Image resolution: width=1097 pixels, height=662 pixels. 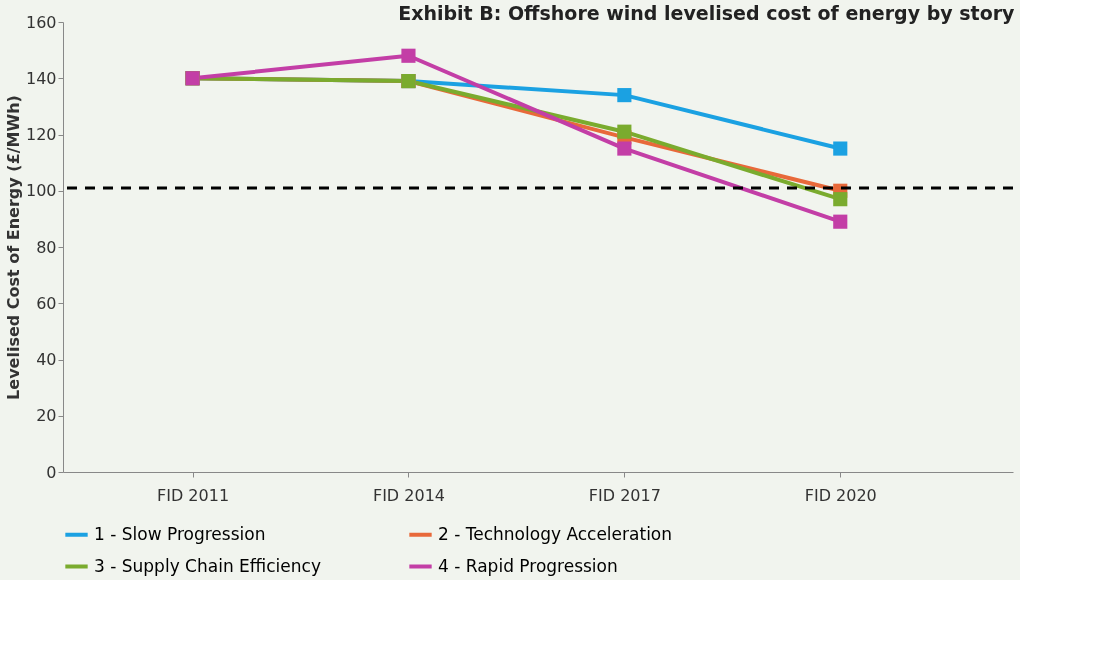 I want to click on legend-label: 2 - Technology Acceleration, so click(x=555, y=533).